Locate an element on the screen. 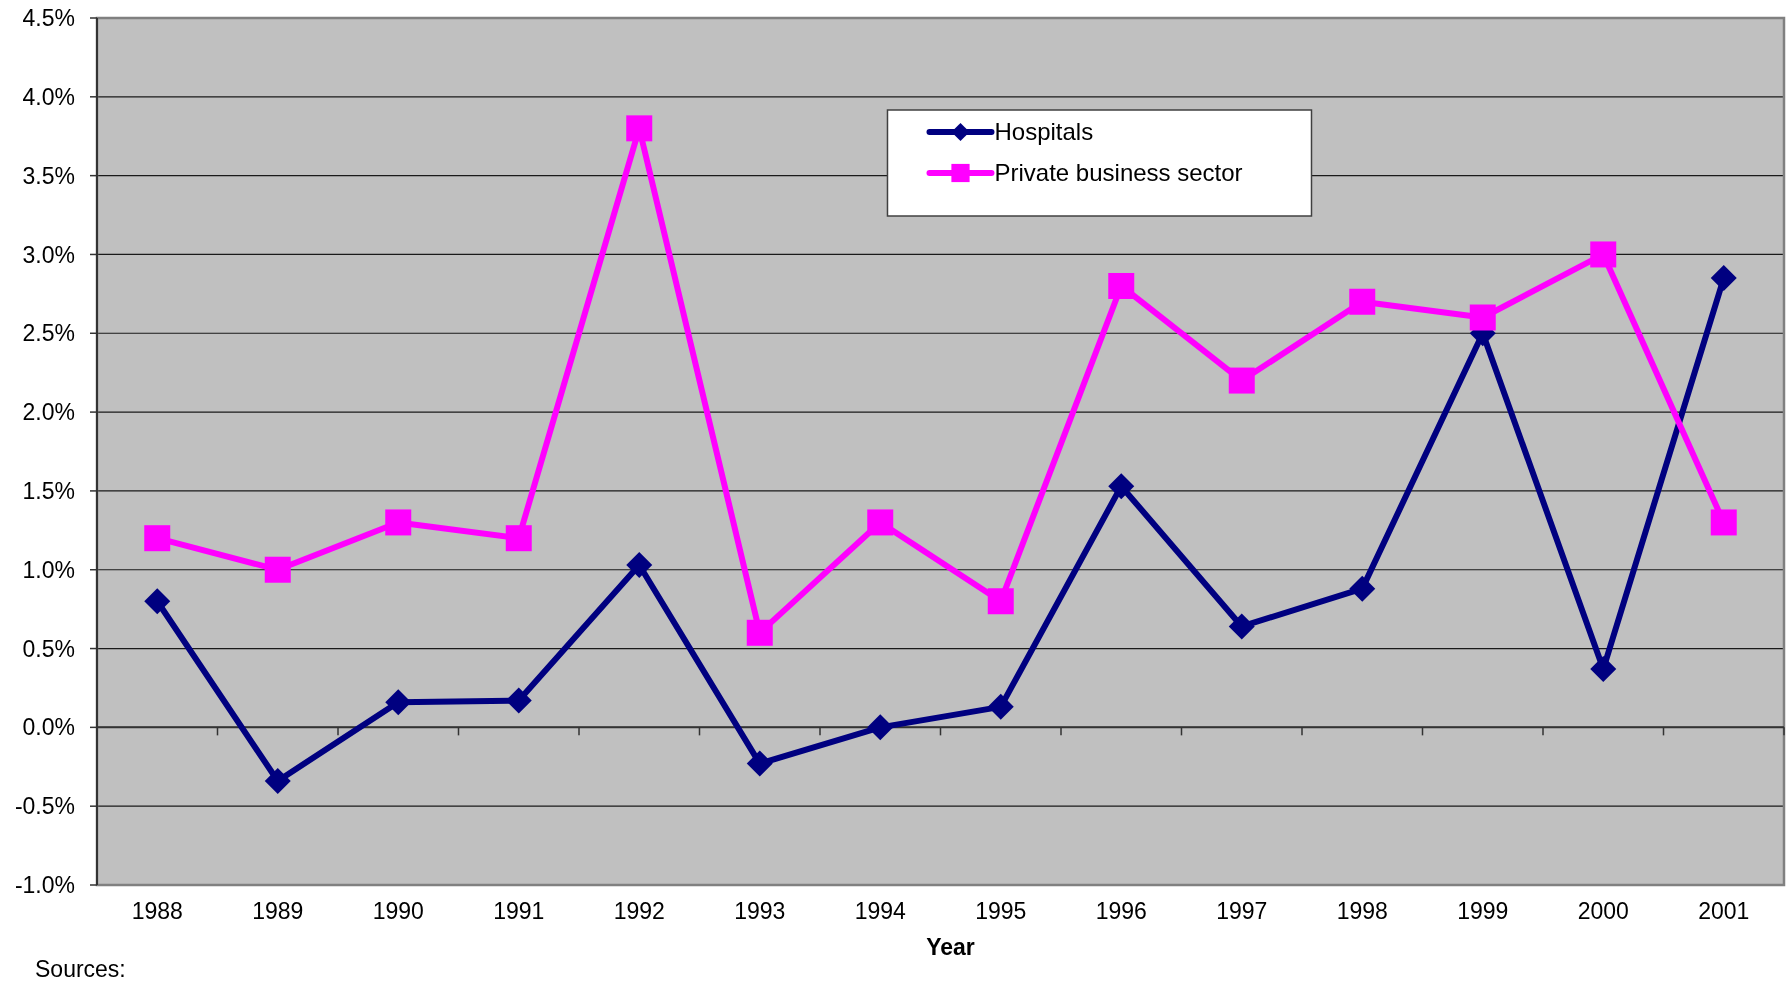 This screenshot has height=987, width=1792. x-axis-title: Year is located at coordinates (950, 947).